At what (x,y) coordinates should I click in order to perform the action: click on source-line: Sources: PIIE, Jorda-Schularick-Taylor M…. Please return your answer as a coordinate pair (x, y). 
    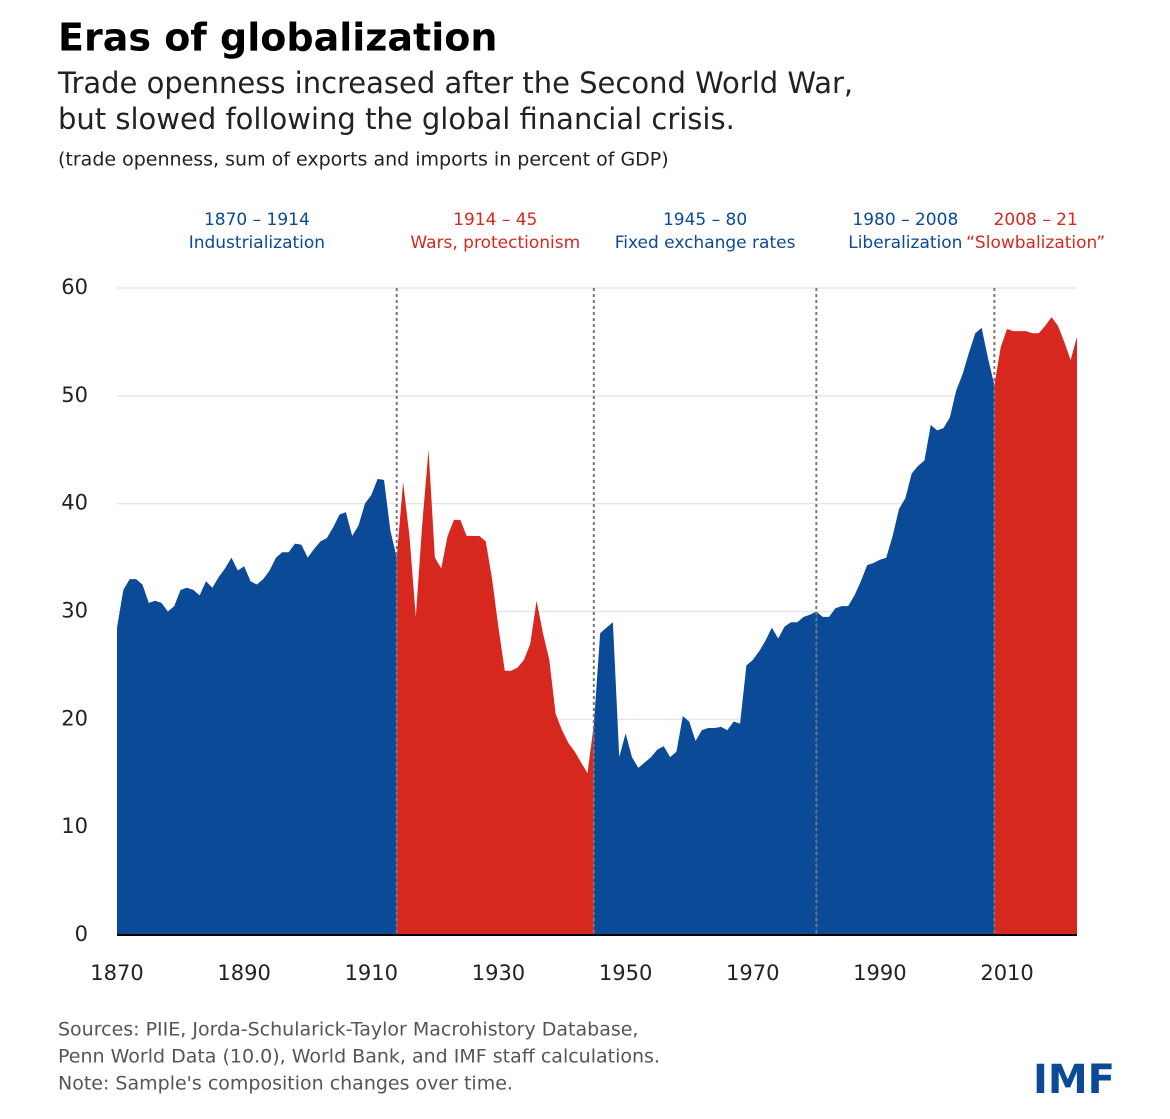
    Looking at the image, I should click on (348, 1030).